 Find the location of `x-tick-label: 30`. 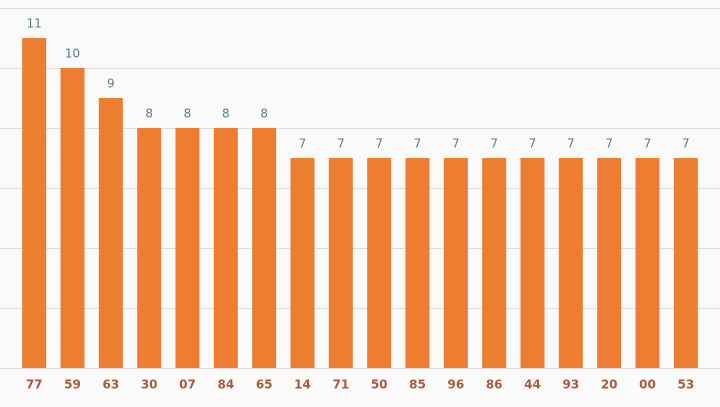

x-tick-label: 30 is located at coordinates (149, 385).